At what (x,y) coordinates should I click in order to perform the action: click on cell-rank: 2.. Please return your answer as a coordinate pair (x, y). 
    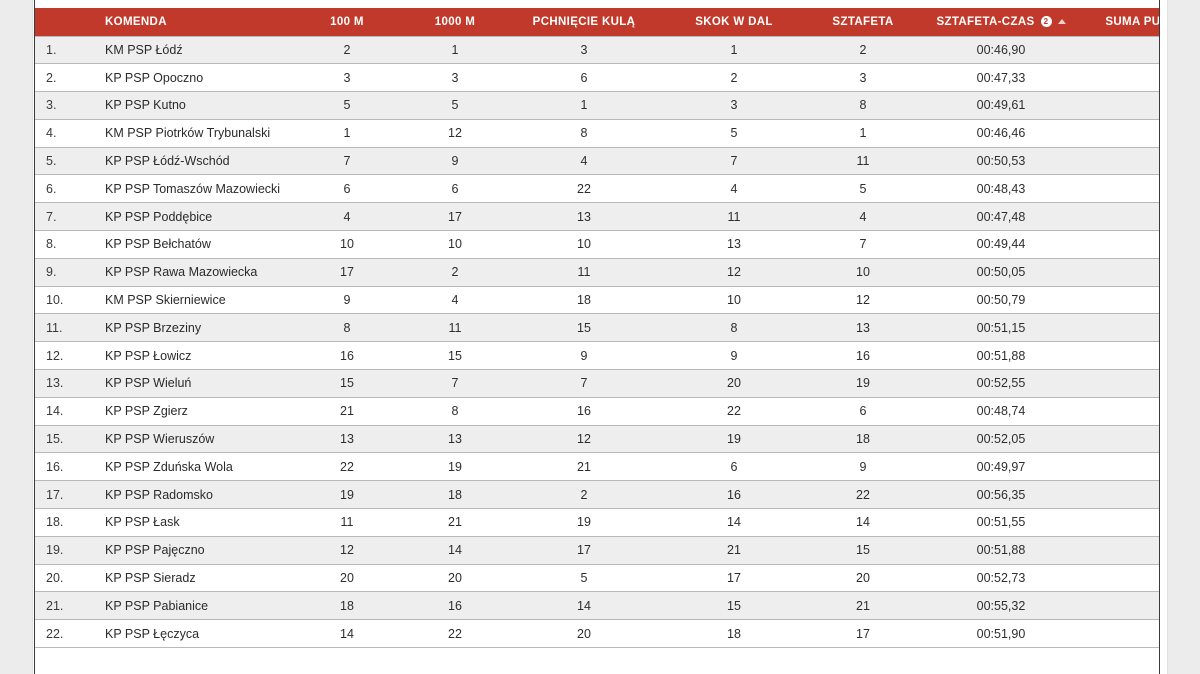
    Looking at the image, I should click on (59, 78).